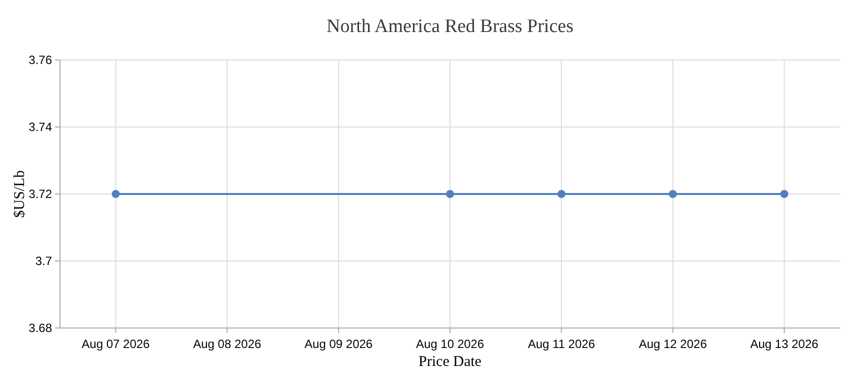  What do you see at coordinates (40, 328) in the screenshot?
I see `y-tick-label: 3.68` at bounding box center [40, 328].